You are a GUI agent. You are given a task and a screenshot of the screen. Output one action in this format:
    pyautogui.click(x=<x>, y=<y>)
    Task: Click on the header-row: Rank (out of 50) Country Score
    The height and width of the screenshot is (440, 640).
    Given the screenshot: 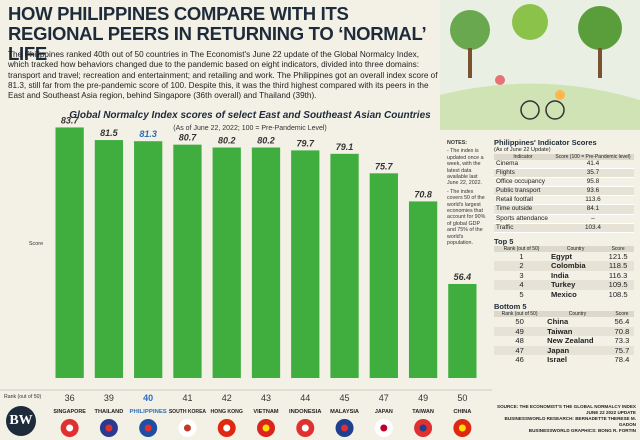 What is the action you would take?
    pyautogui.click(x=564, y=314)
    